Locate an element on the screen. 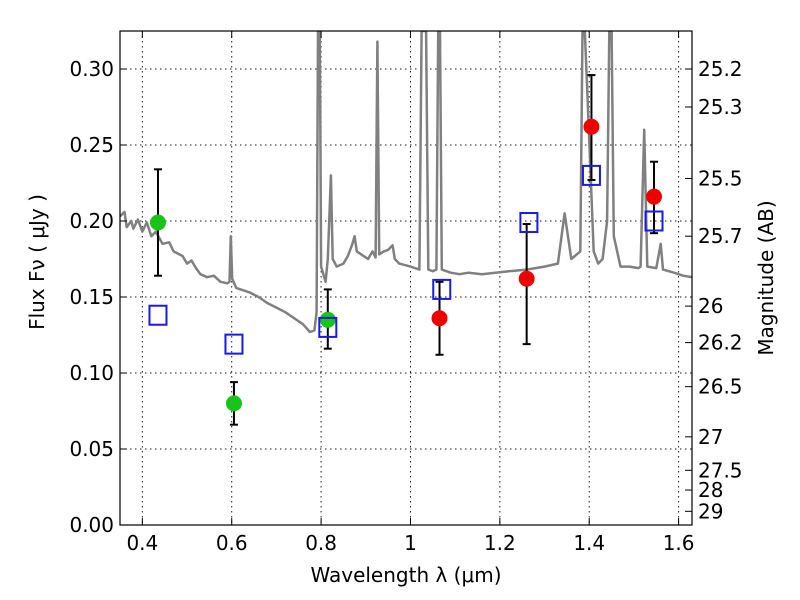 The height and width of the screenshot is (600, 800). y2-tick-label: 29 is located at coordinates (710, 511).